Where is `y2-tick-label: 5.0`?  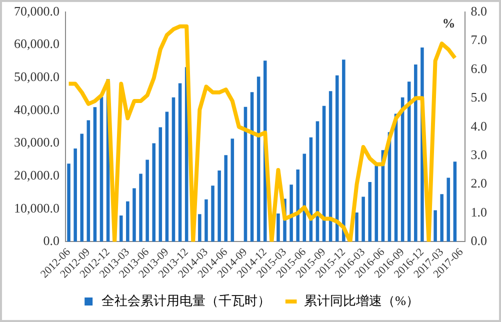 y2-tick-label: 5.0 is located at coordinates (478, 97).